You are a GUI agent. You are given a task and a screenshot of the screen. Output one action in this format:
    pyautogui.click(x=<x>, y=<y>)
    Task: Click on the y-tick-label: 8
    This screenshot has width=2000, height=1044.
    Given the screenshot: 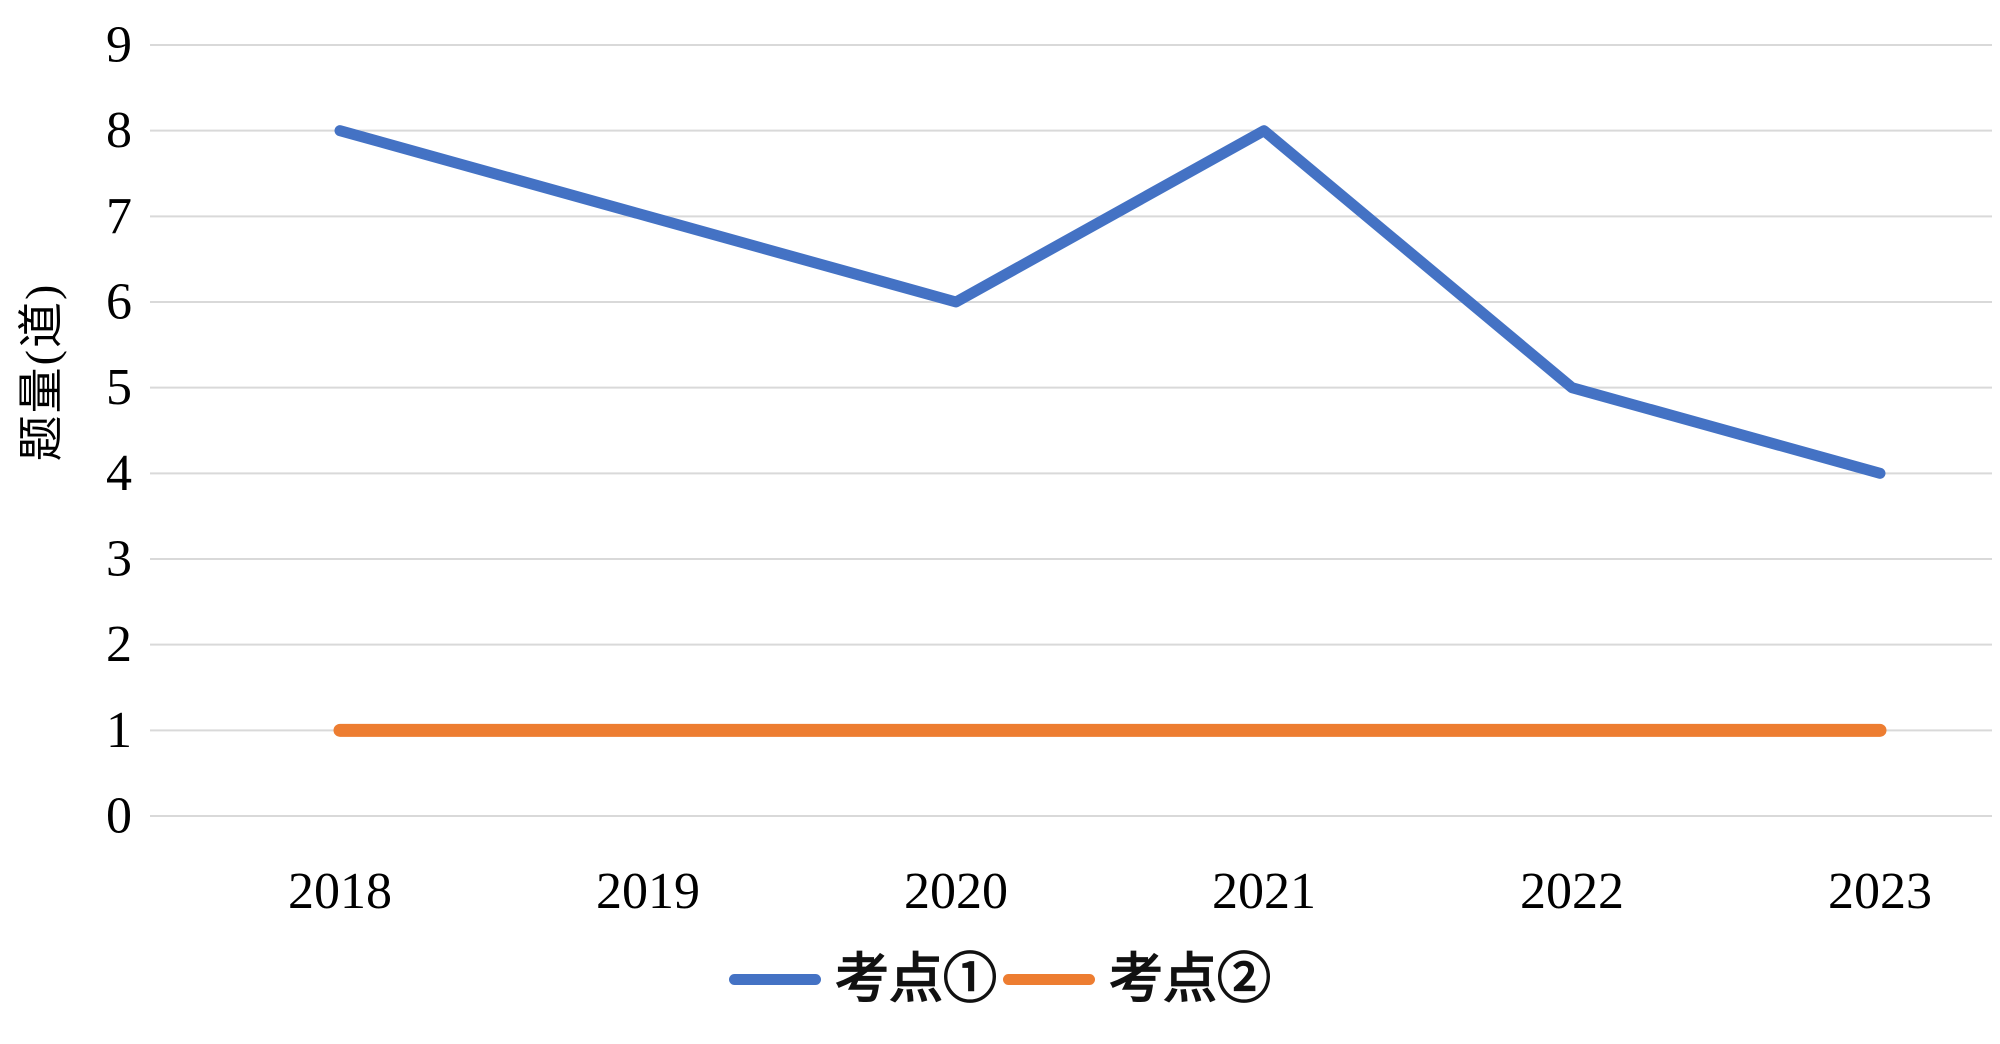 What is the action you would take?
    pyautogui.click(x=119, y=130)
    